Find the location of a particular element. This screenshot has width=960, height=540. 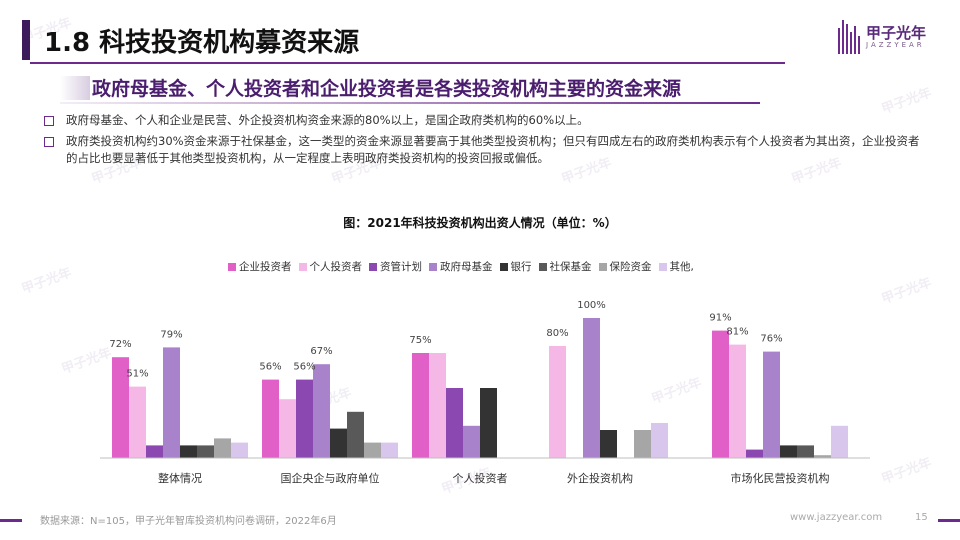

bar-企业投资者-整体情况 is located at coordinates (120, 407).